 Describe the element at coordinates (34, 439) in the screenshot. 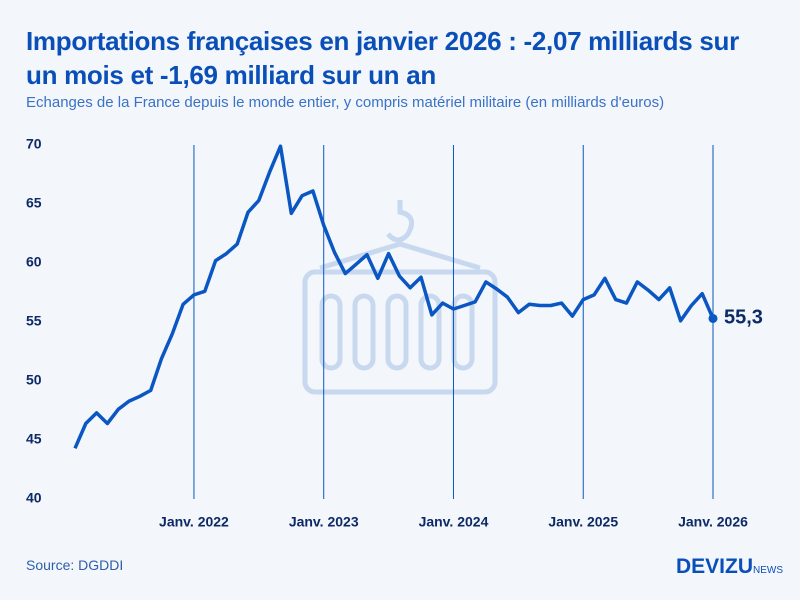

I see `y-tick-label: 45` at that location.